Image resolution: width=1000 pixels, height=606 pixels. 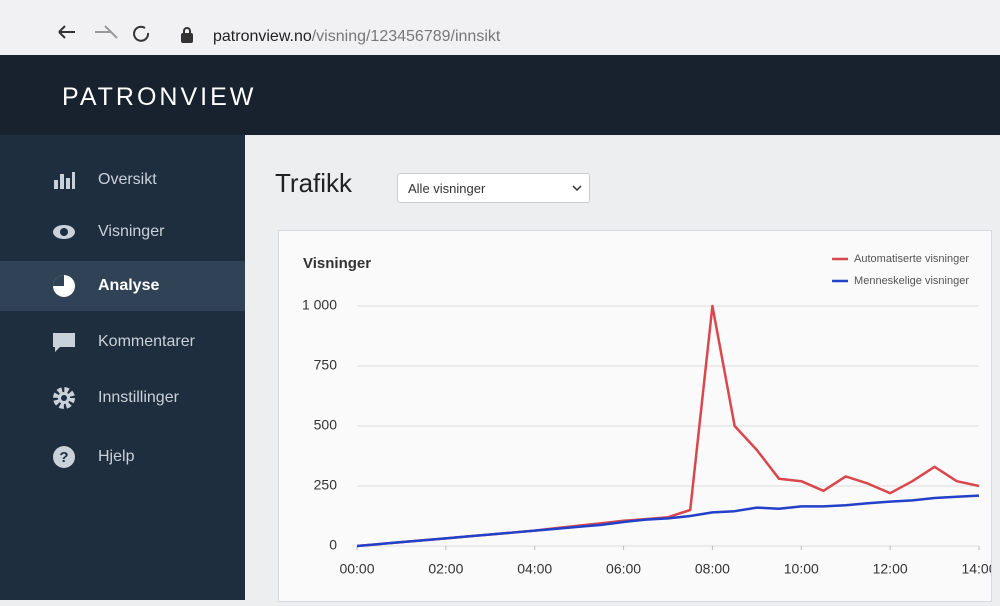 I want to click on legend-label: Menneskelige visninger, so click(x=911, y=281).